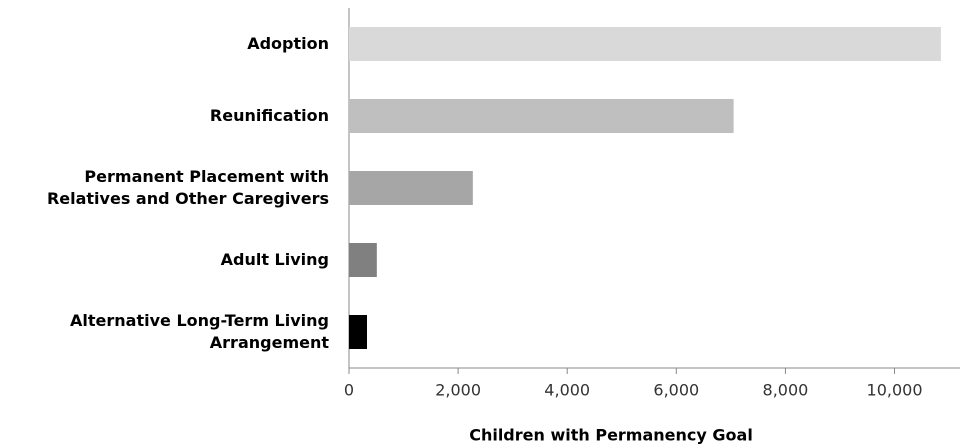 Image resolution: width=965 pixels, height=448 pixels. I want to click on x-tick-label: 10,000, so click(895, 390).